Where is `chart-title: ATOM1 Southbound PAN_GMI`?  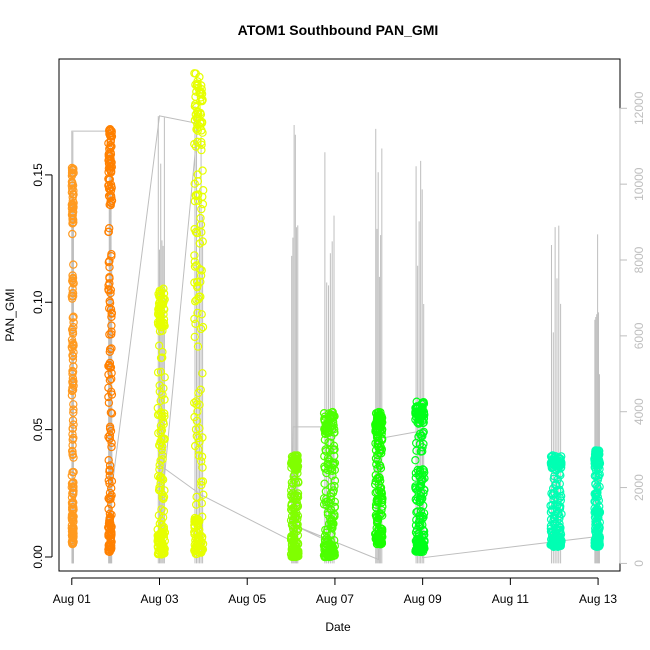 chart-title: ATOM1 Southbound PAN_GMI is located at coordinates (338, 30).